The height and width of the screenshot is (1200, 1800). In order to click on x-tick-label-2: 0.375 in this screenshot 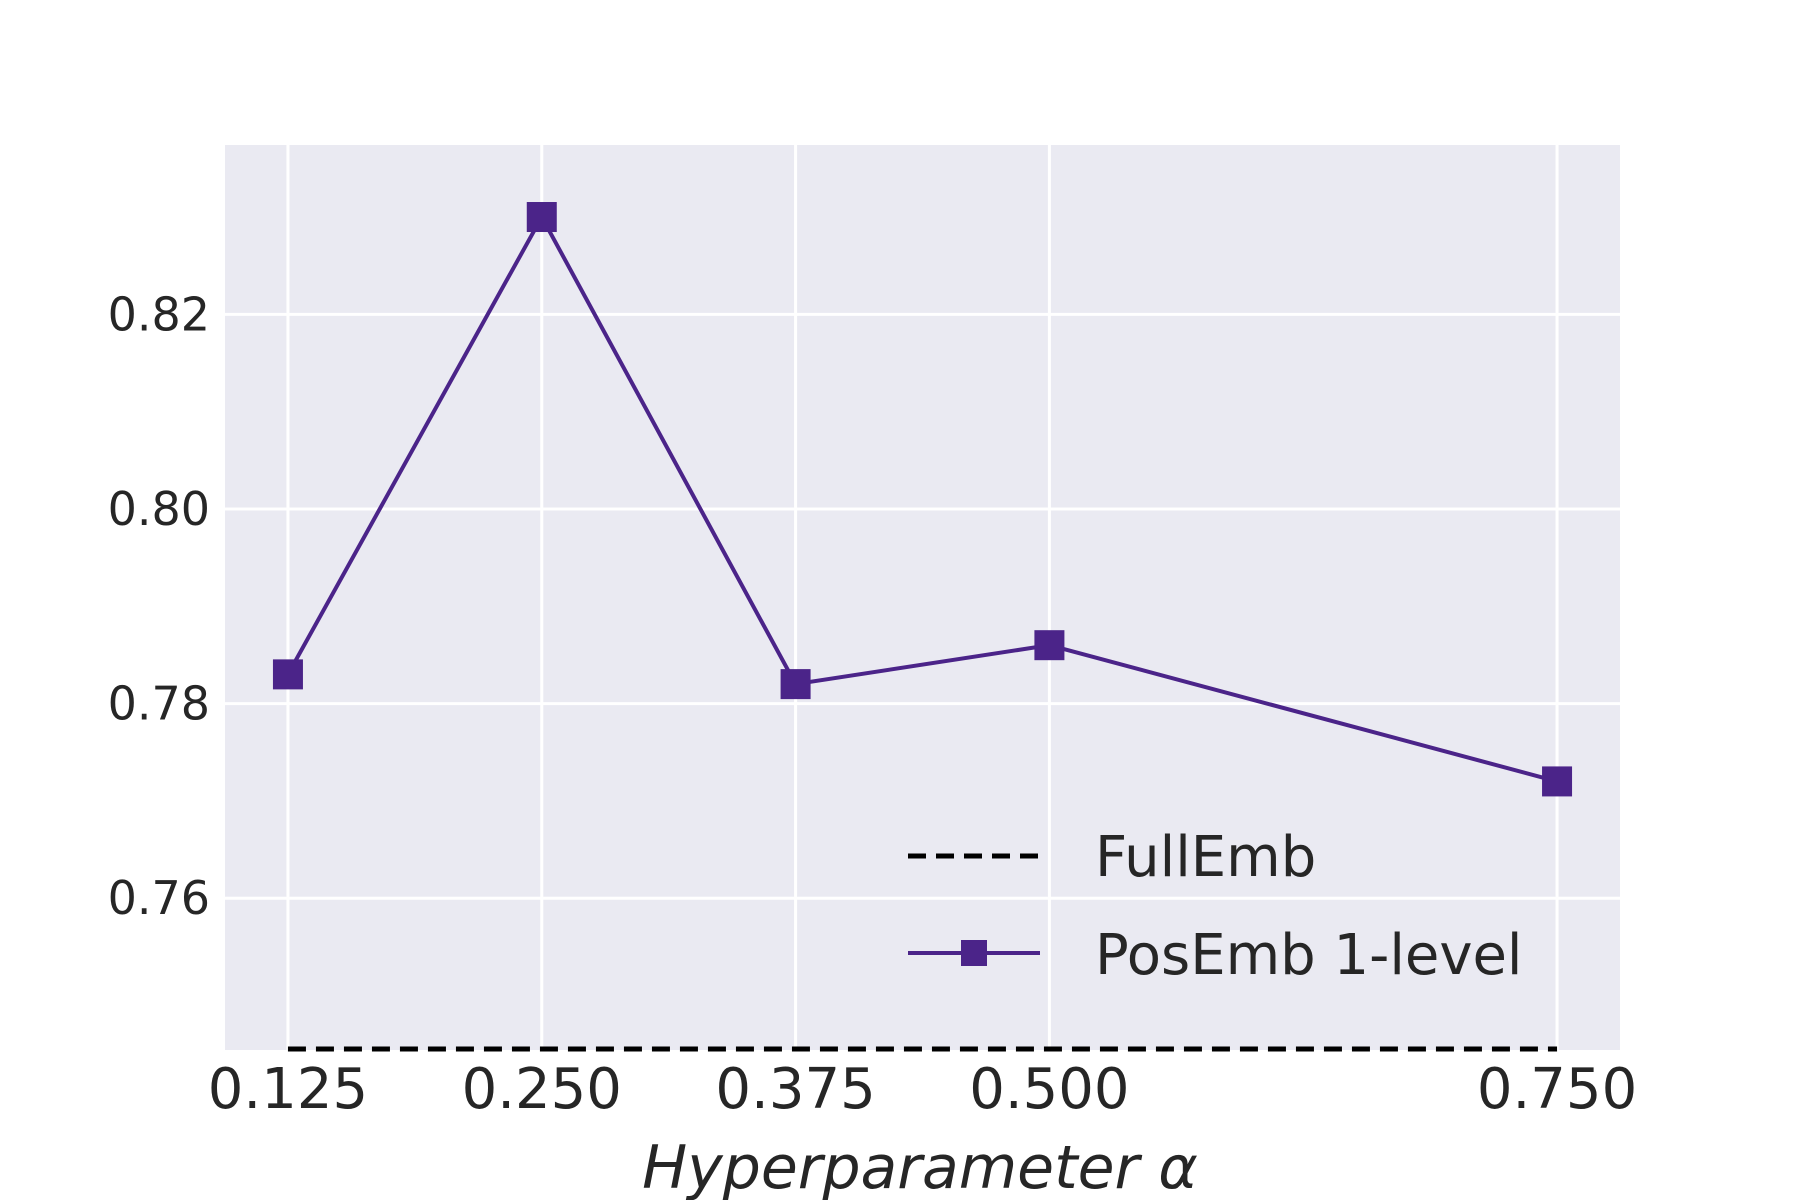, I will do `click(795, 1089)`.